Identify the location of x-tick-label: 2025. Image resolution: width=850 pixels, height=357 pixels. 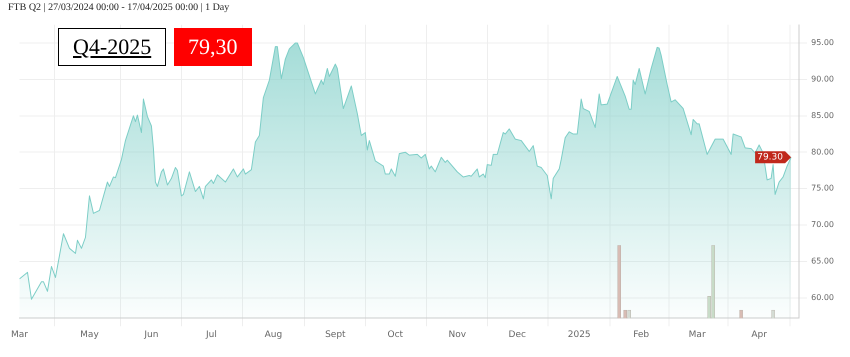
(579, 335).